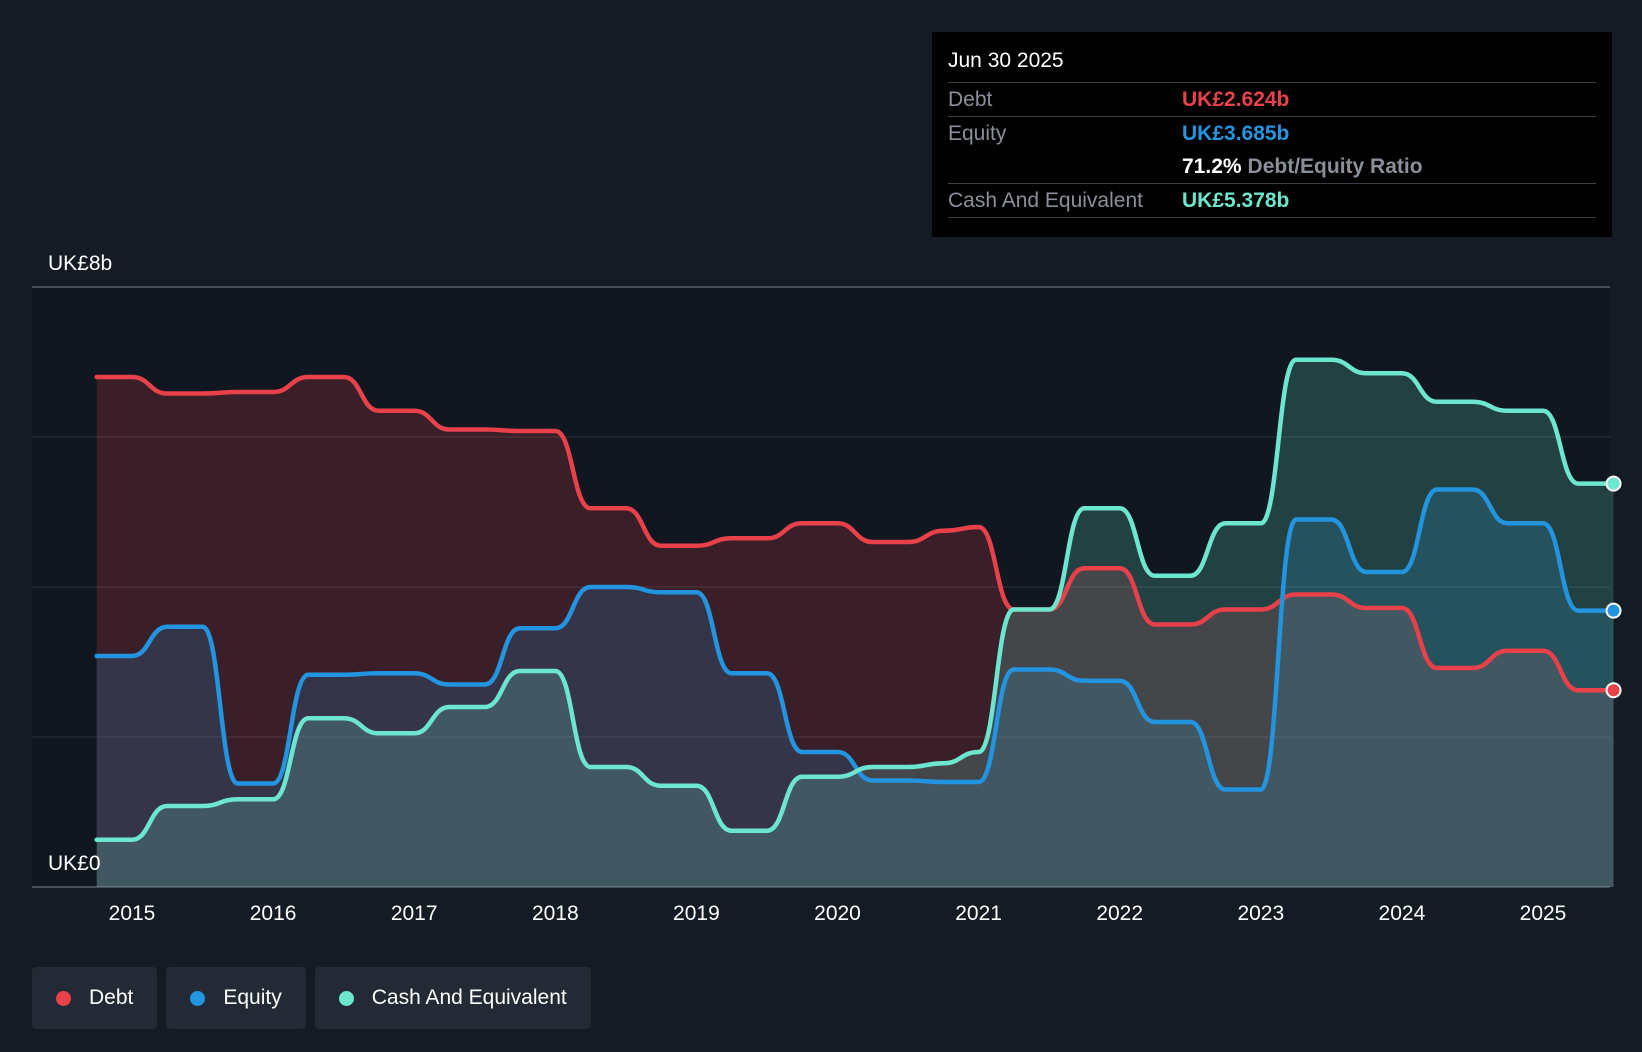 This screenshot has height=1052, width=1642. I want to click on tooltip-equity-value: UK£3.685b, so click(1236, 133).